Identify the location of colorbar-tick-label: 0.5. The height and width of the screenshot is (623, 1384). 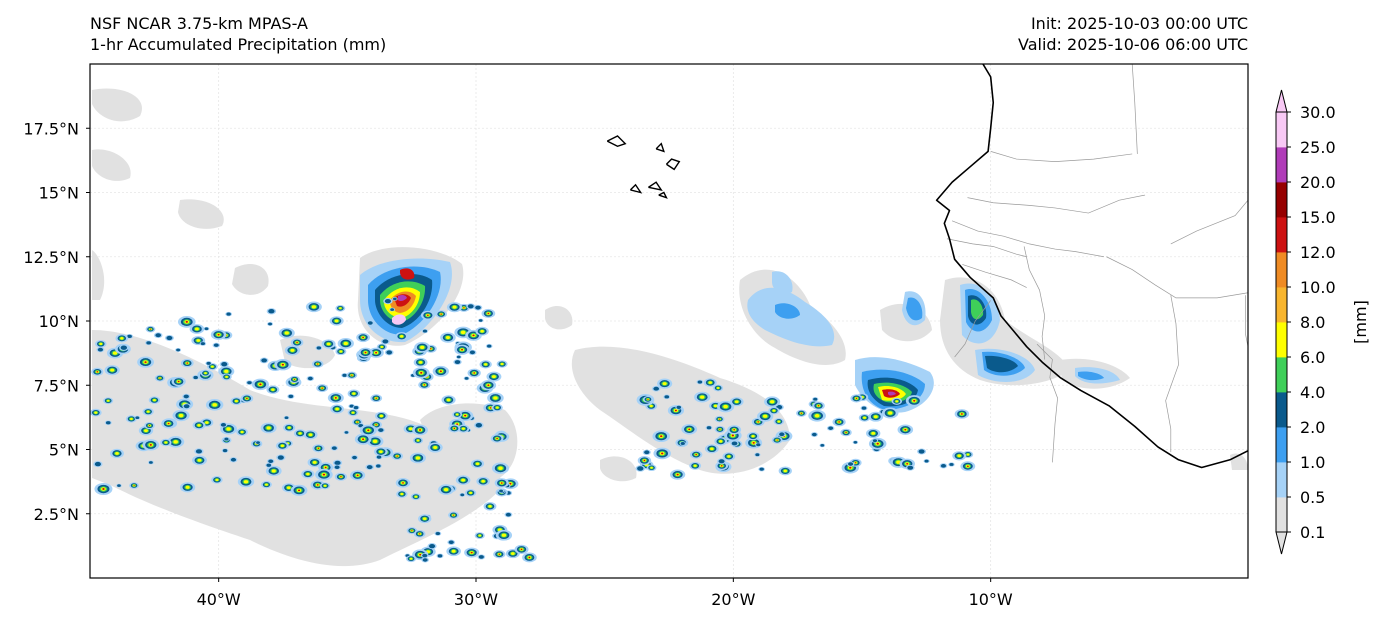
(1312, 497).